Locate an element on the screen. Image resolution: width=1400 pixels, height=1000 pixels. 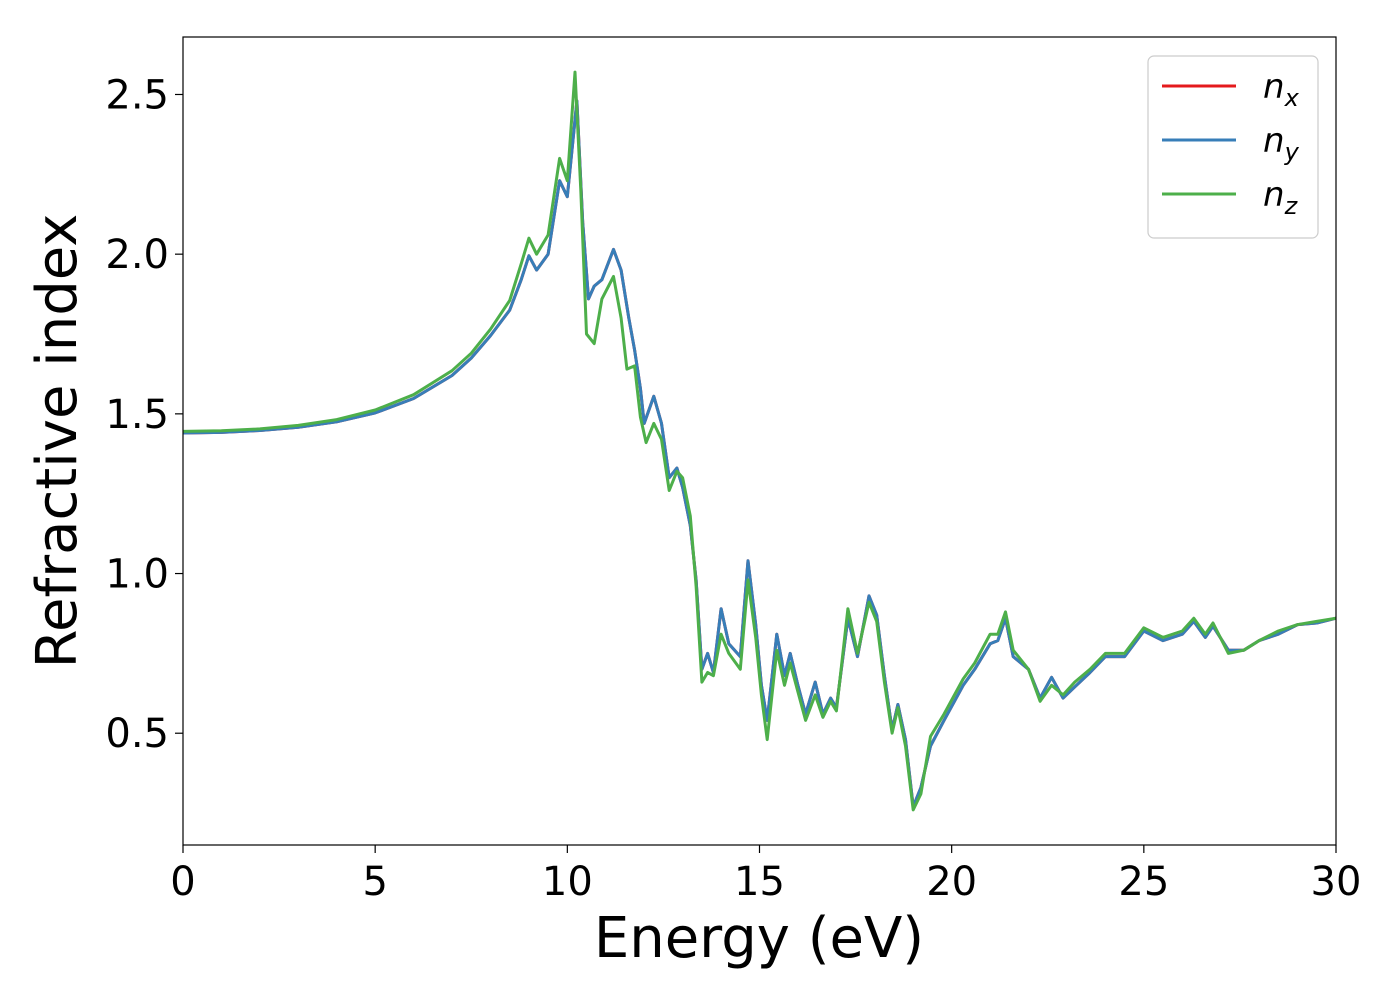
y-tick-label: 1.5 is located at coordinates (137, 415).